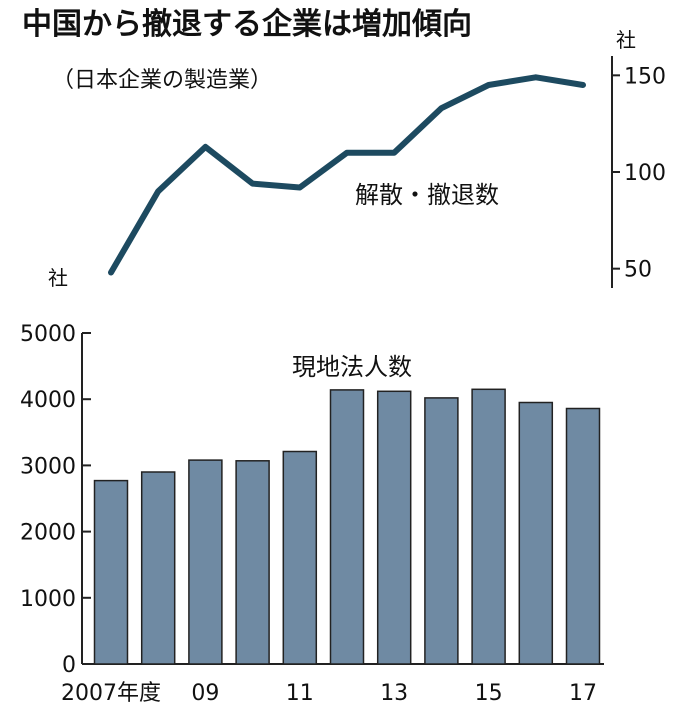 This screenshot has width=680, height=724. I want to click on bar-y-tick-label: 5000, so click(48, 334).